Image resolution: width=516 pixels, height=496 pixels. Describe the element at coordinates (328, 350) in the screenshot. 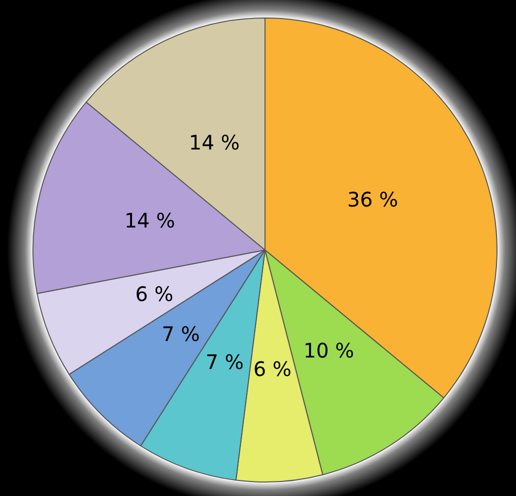

I see `data-label: 10 %` at that location.